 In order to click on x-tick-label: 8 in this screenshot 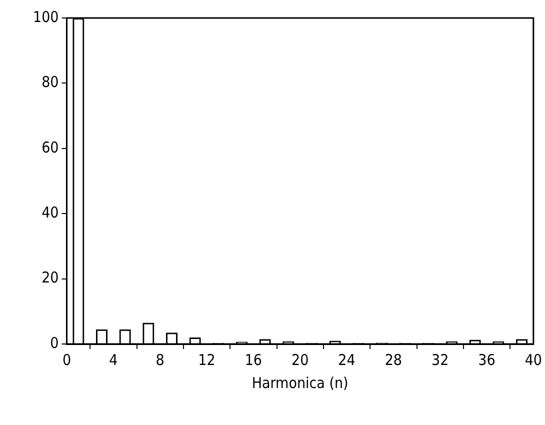, I will do `click(160, 359)`.